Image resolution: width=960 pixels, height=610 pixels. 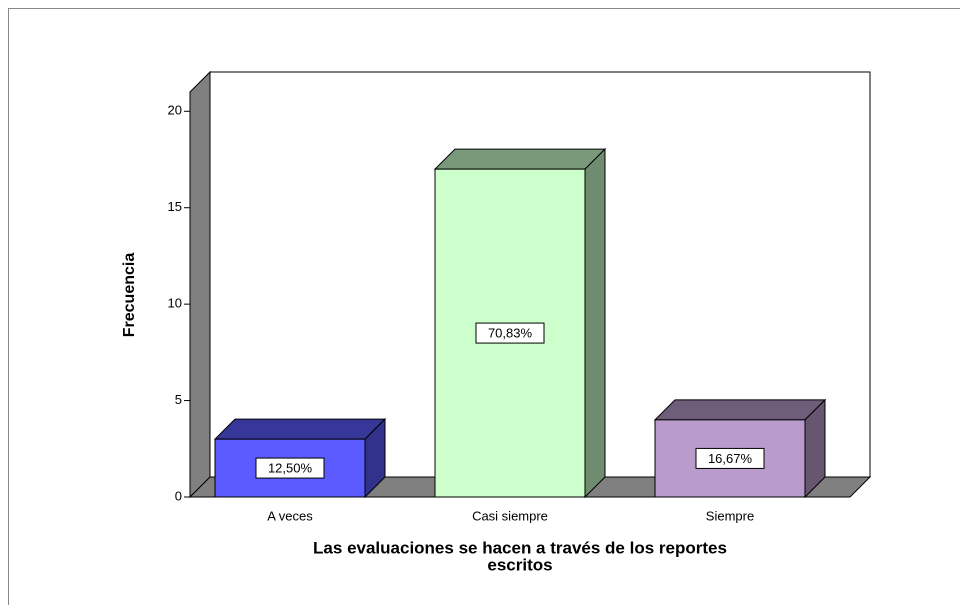 What do you see at coordinates (730, 458) in the screenshot?
I see `value-label: 16,67%` at bounding box center [730, 458].